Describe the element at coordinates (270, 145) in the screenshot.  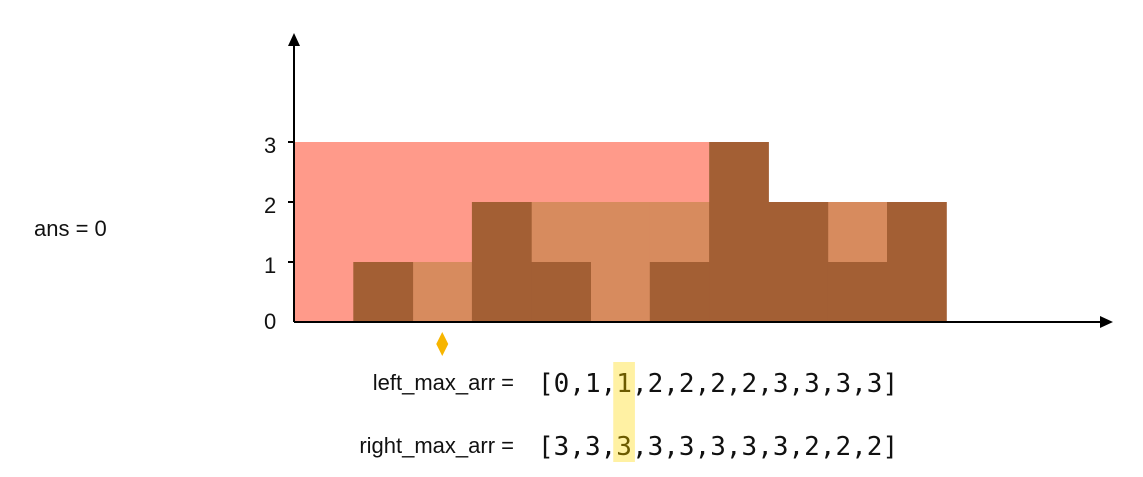
I see `y-tick-label: 3` at that location.